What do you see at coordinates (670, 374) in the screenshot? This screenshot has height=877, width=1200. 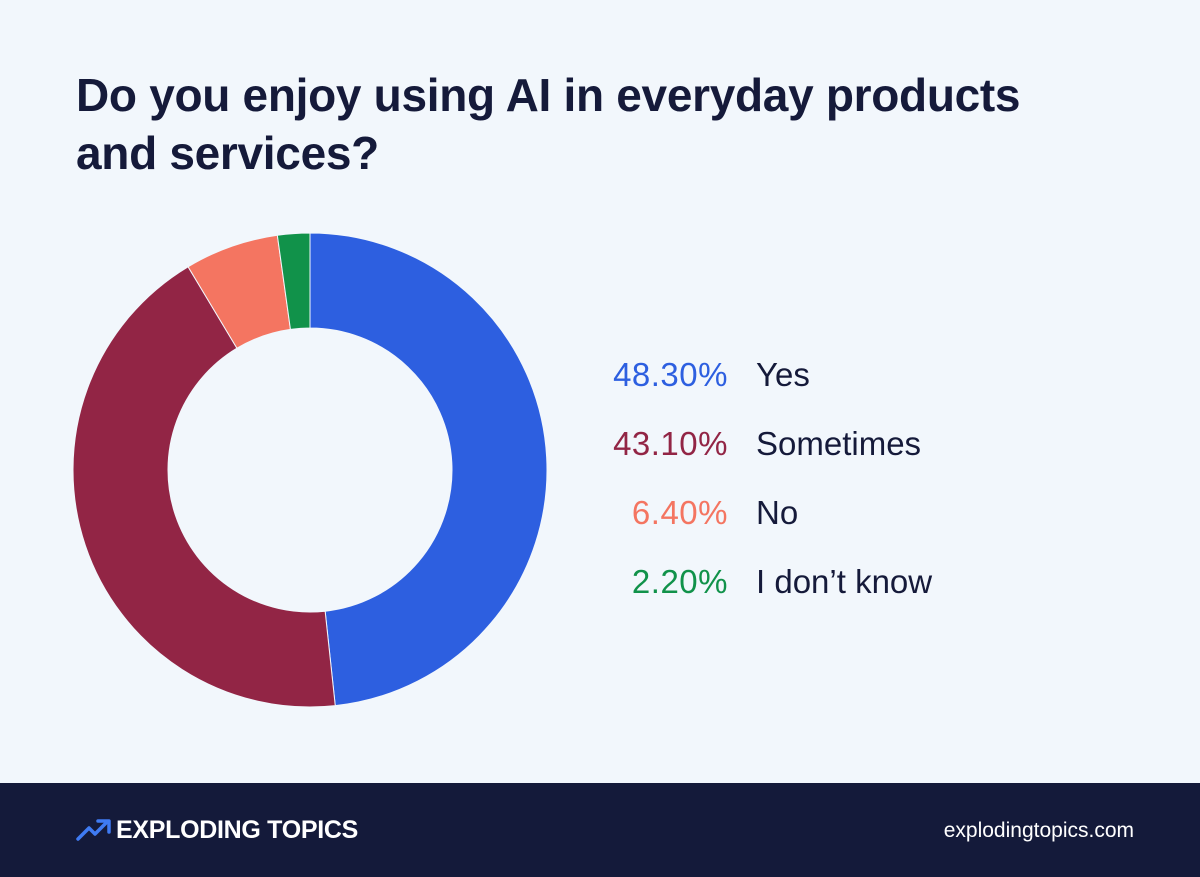 I see `legend-value: 48.30%` at bounding box center [670, 374].